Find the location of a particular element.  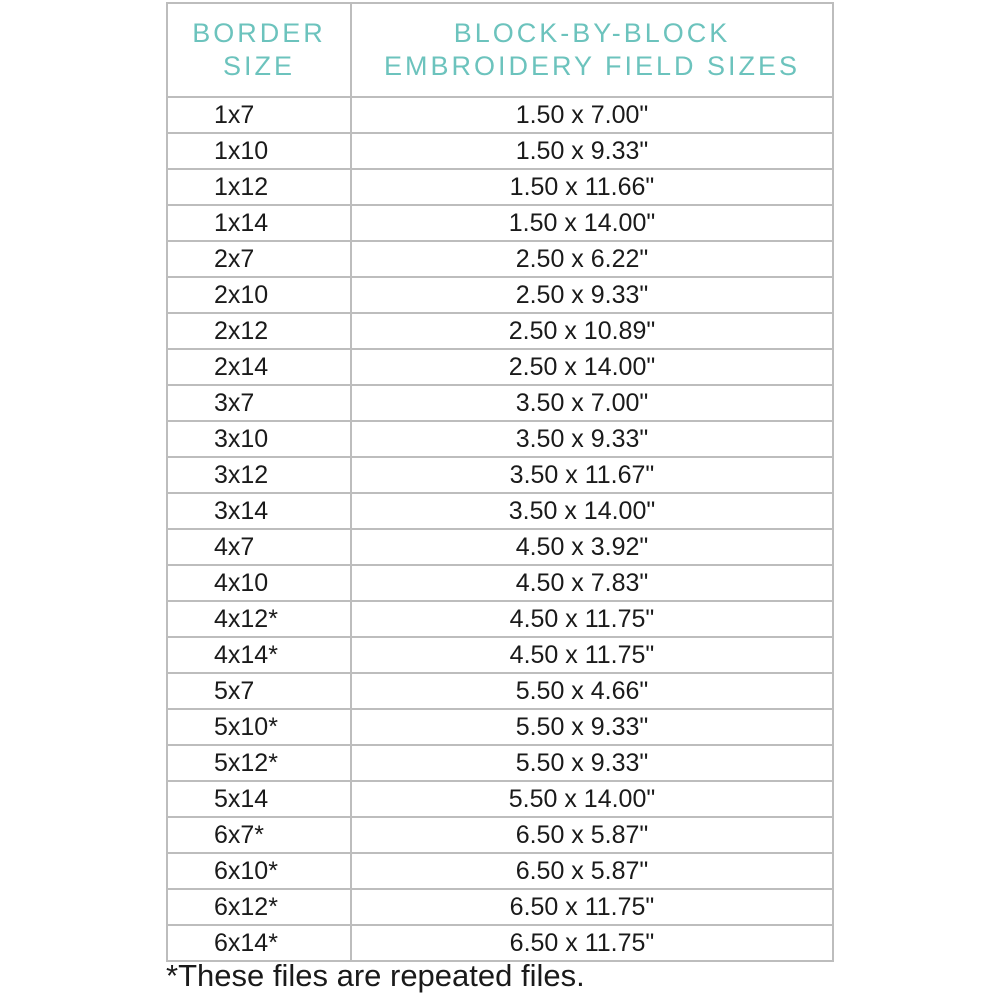

border-size-cell: 1x14 is located at coordinates (259, 223).